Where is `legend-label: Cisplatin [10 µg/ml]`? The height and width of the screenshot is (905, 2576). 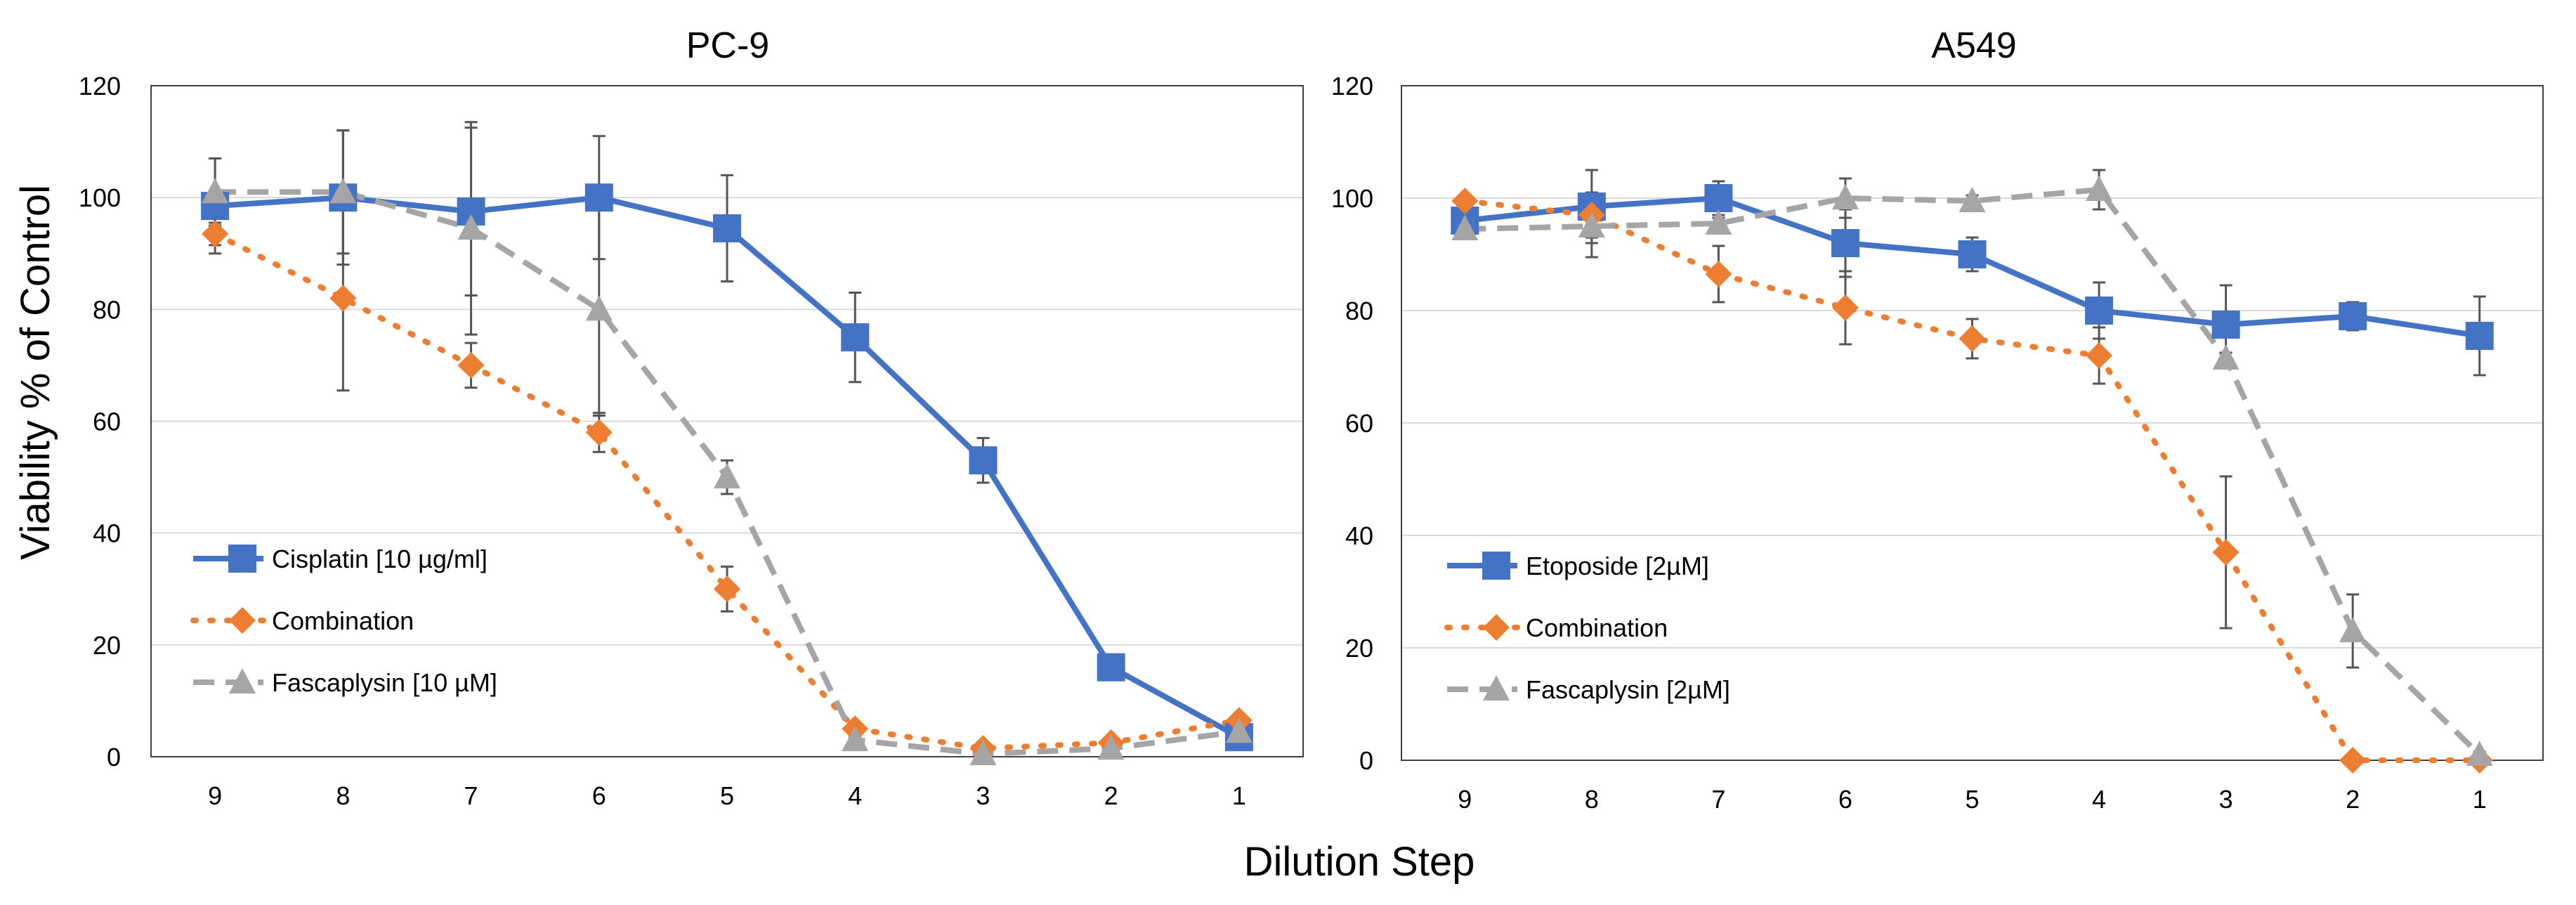 legend-label: Cisplatin [10 µg/ml] is located at coordinates (380, 559).